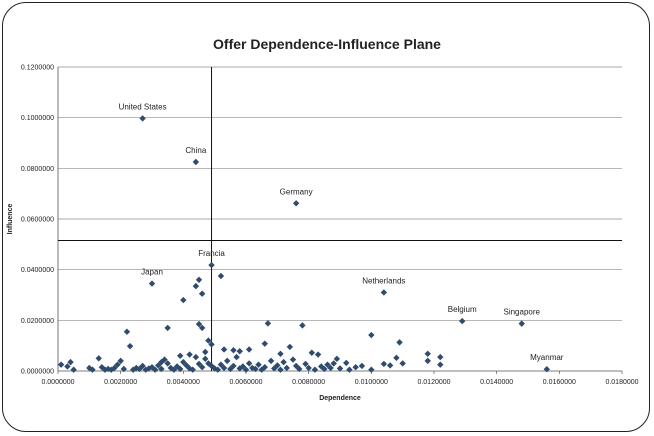  I want to click on x-tick-label: 0.0180000, so click(621, 382).